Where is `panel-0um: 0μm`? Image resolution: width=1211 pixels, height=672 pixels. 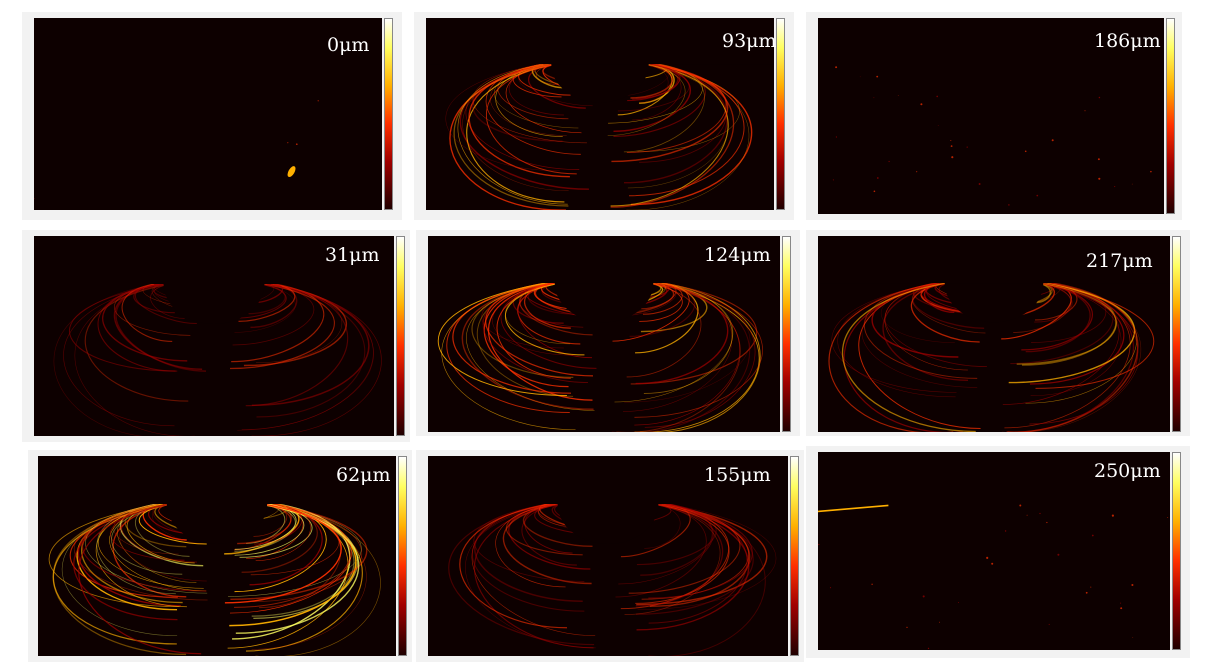 panel-0um: 0μm is located at coordinates (212, 116).